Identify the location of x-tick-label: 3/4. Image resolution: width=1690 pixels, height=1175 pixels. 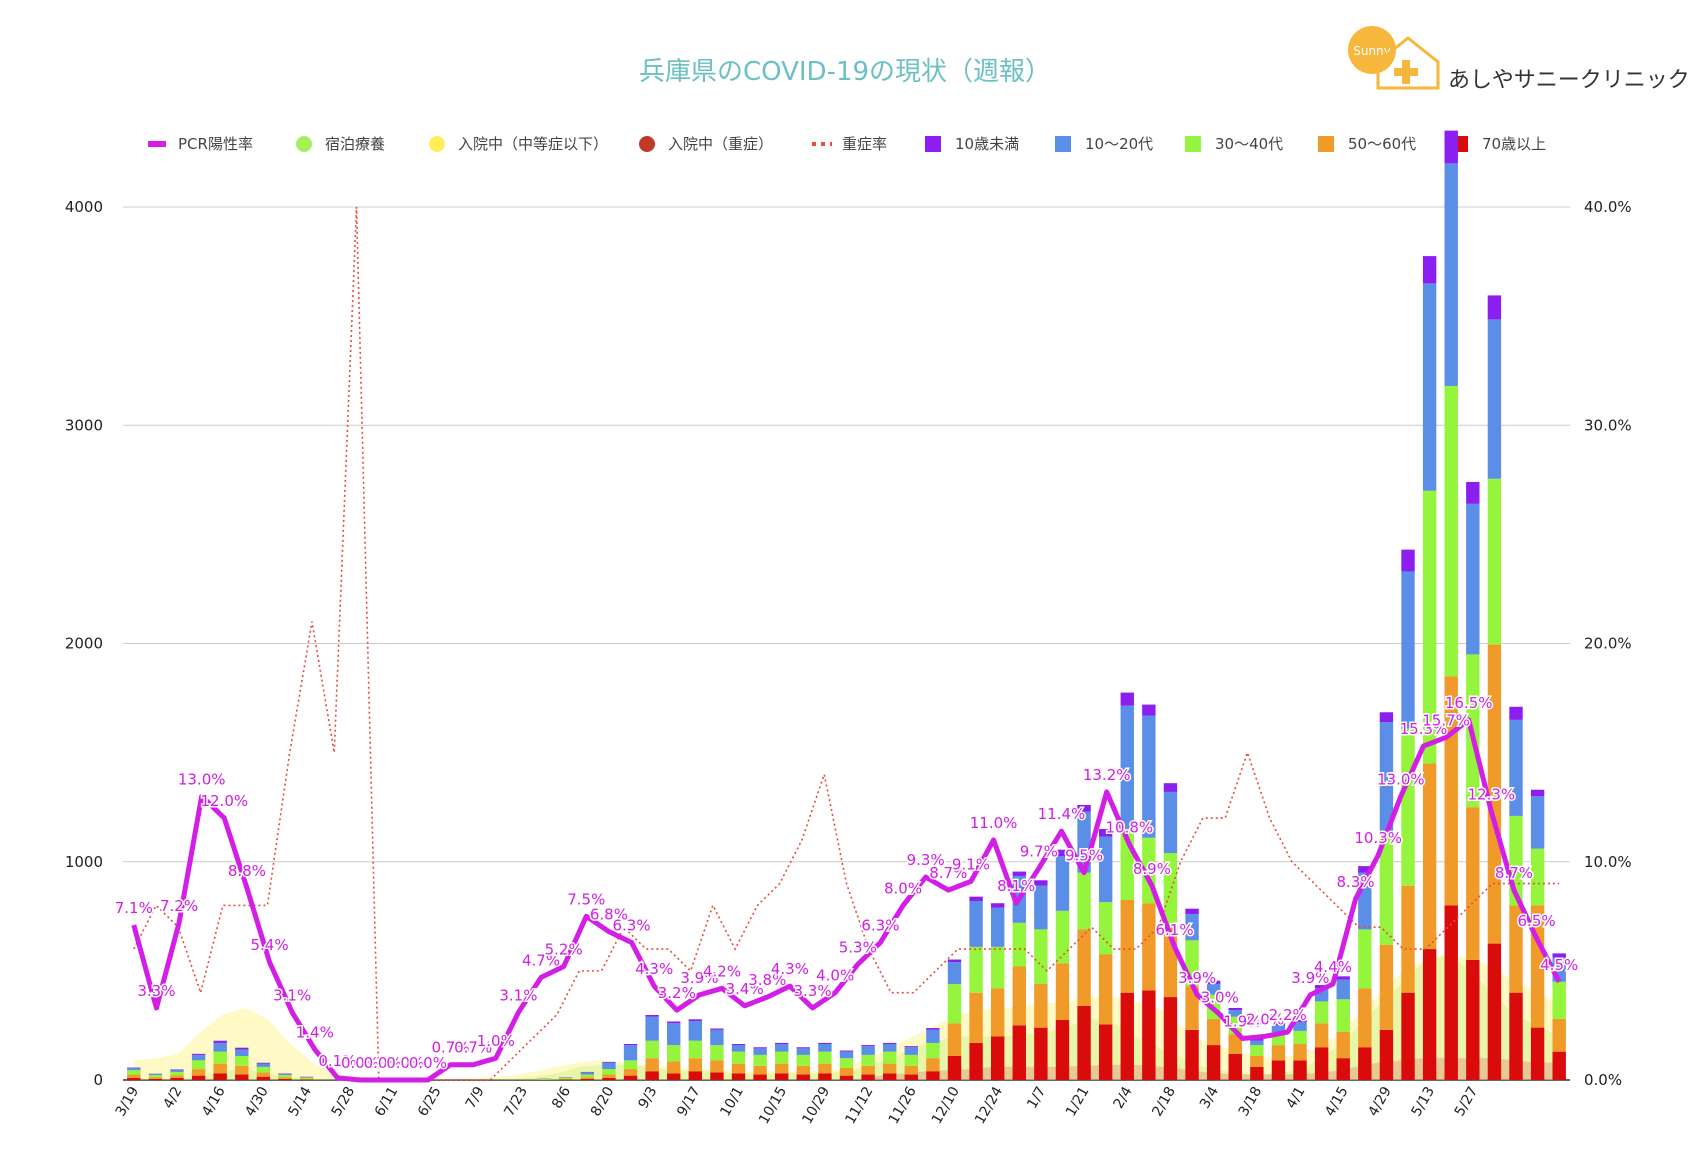
(1209, 1098).